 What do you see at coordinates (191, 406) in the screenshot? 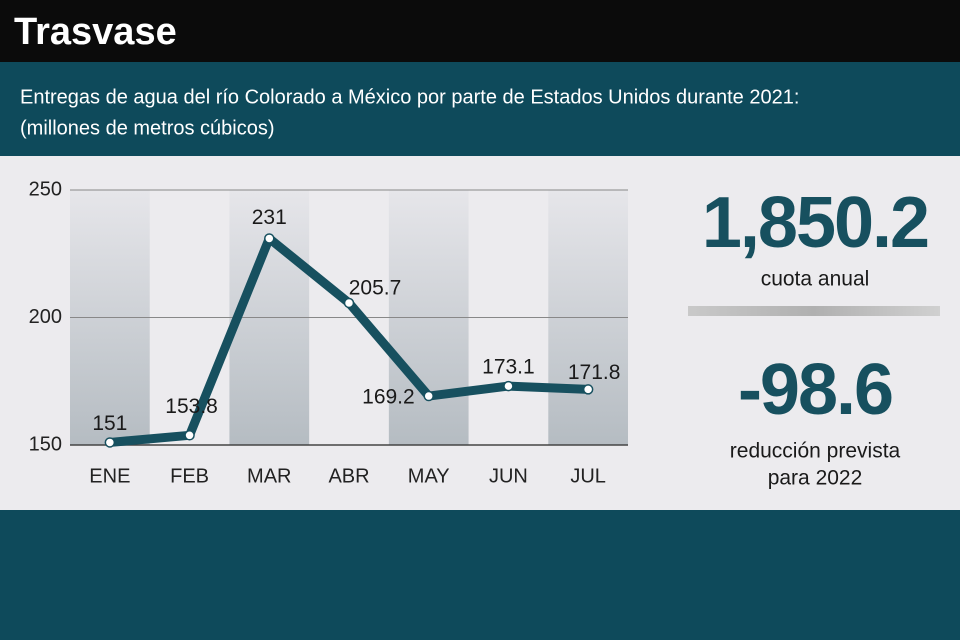
I see `value-label: 153.8` at bounding box center [191, 406].